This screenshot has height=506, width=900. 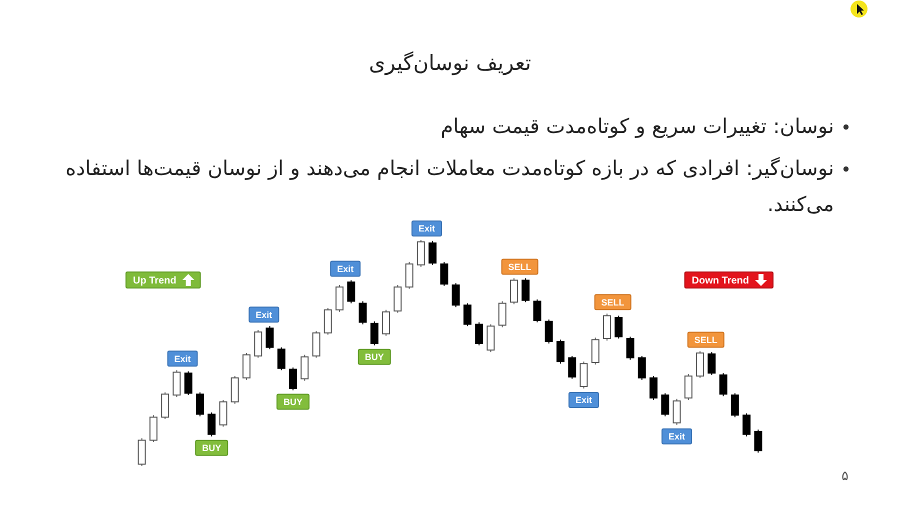 I want to click on chart-title: تعریف نوسان‌گیری, so click(x=450, y=63).